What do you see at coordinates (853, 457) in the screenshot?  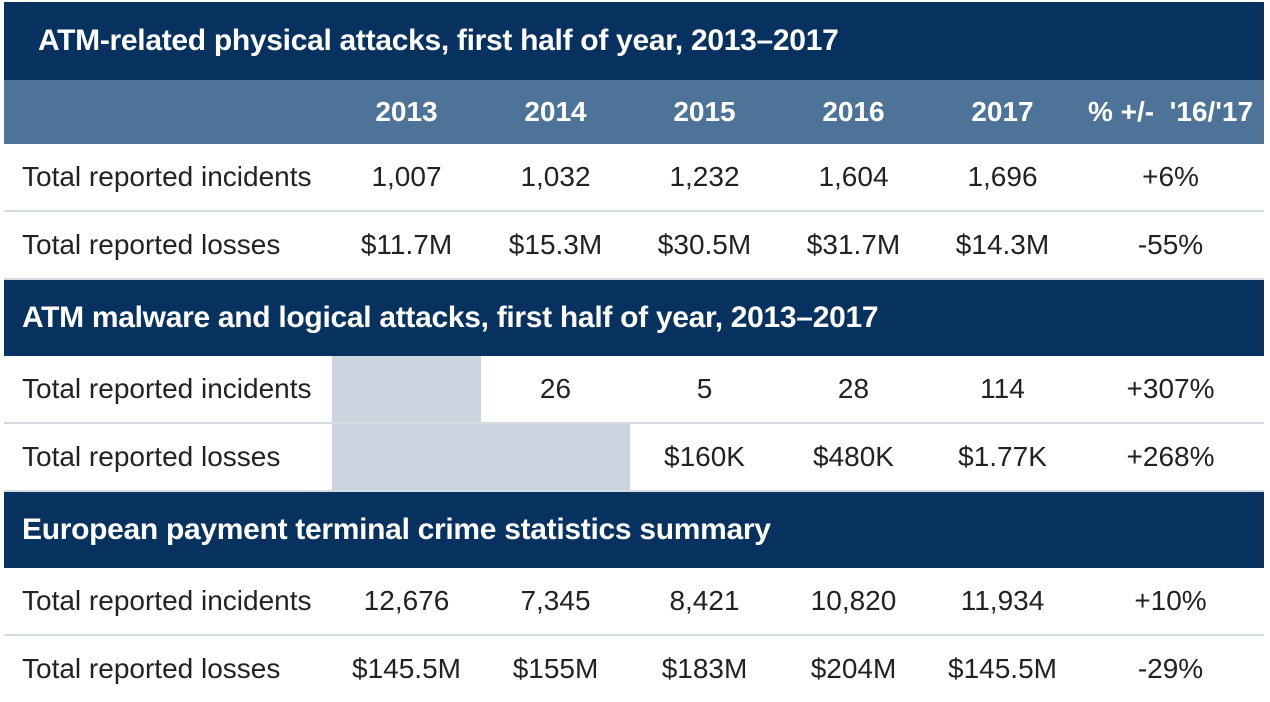 I see `table-cell: $480K` at bounding box center [853, 457].